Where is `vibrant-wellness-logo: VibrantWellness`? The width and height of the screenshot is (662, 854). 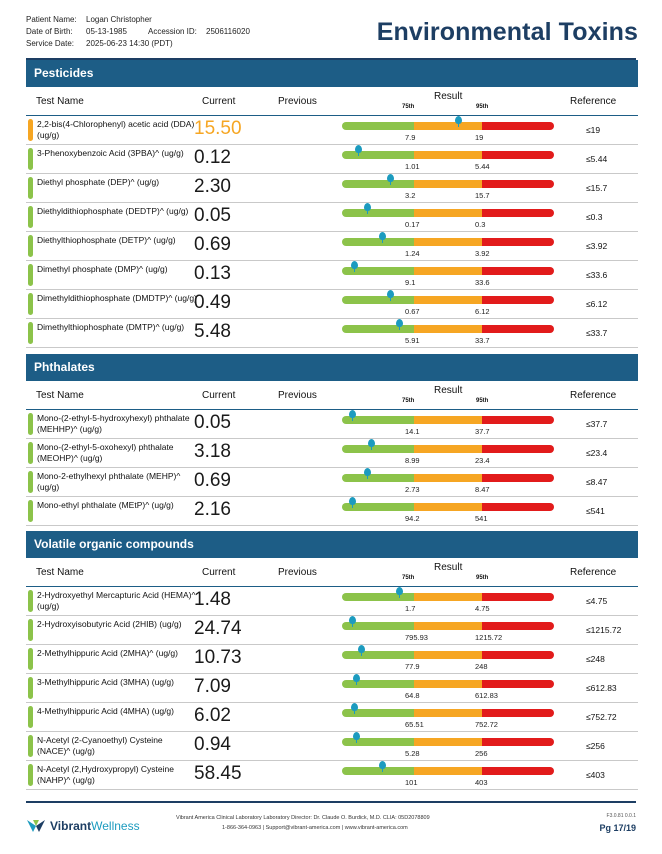 vibrant-wellness-logo: VibrantWellness is located at coordinates (83, 826).